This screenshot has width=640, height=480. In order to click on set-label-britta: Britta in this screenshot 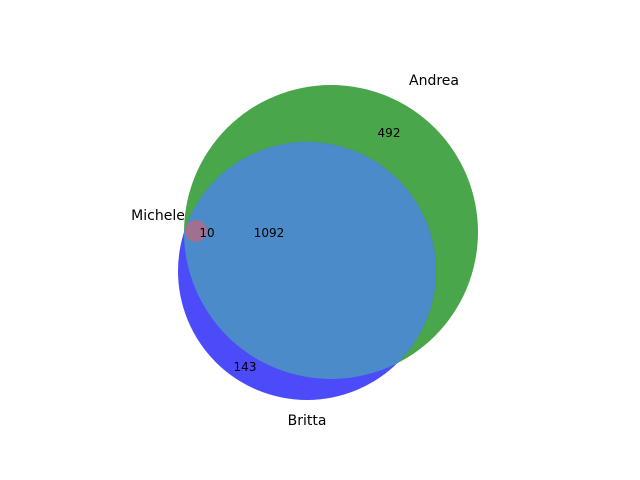, I will do `click(307, 421)`.